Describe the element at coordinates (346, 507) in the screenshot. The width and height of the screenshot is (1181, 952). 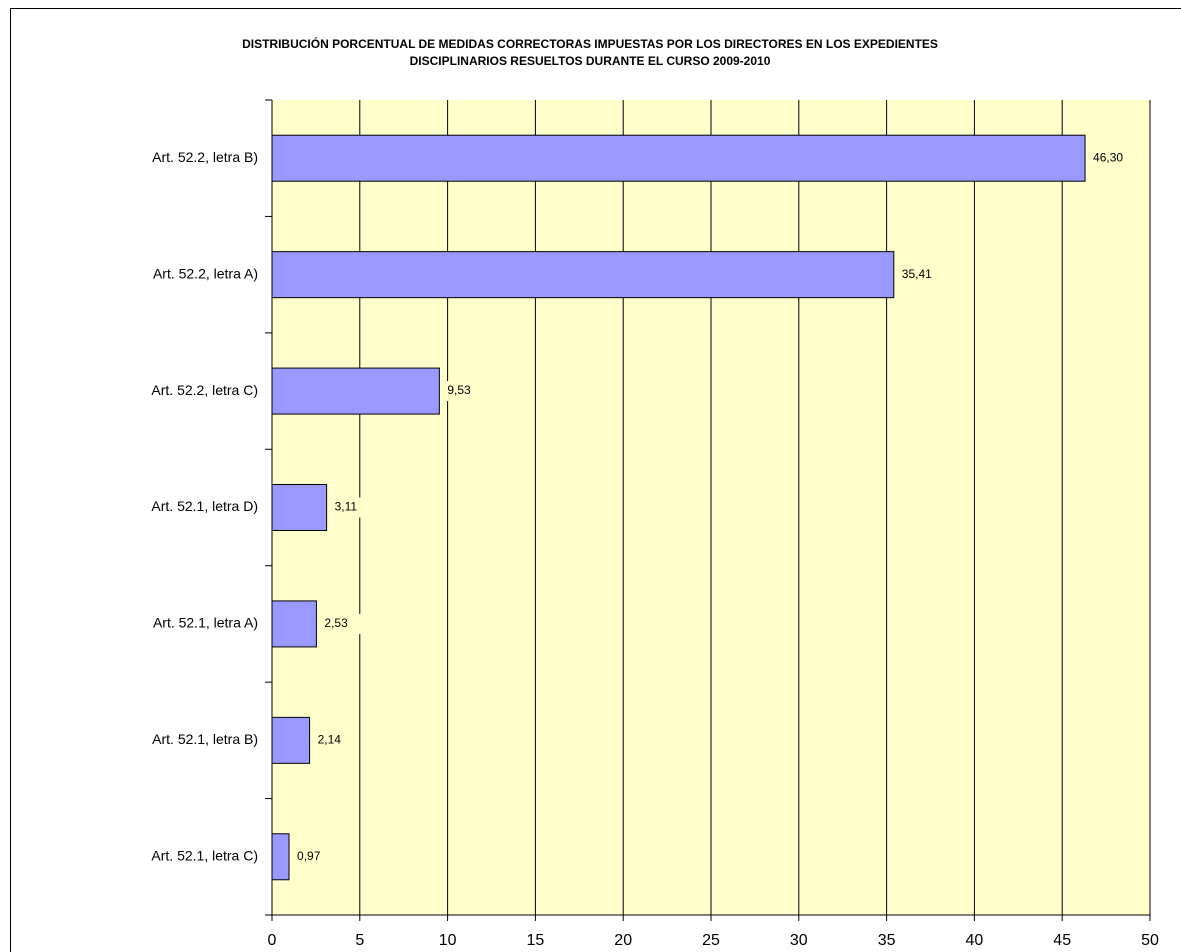
I see `value-label: 3,11` at that location.